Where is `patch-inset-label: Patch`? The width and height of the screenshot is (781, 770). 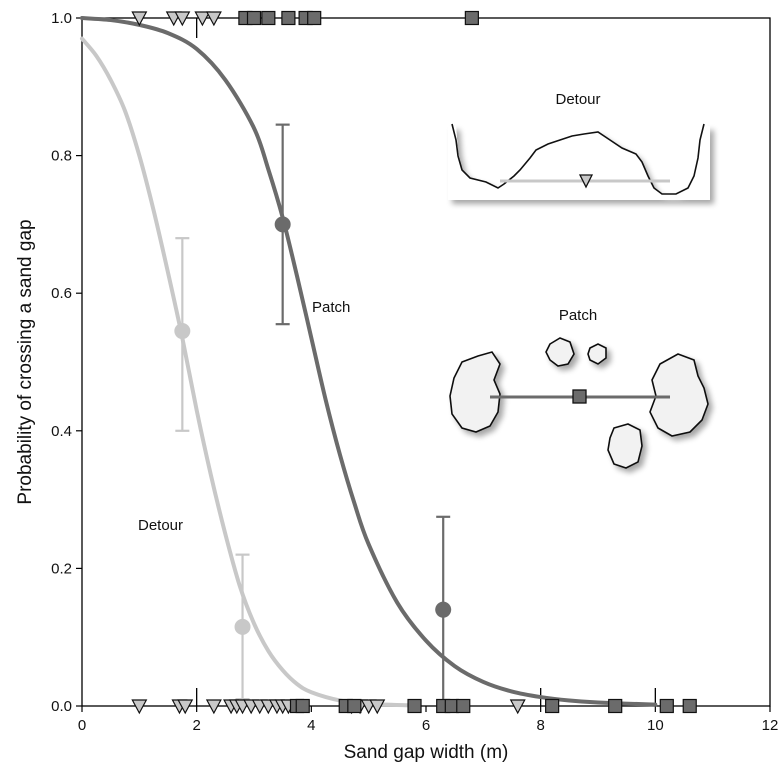
patch-inset-label: Patch is located at coordinates (578, 315).